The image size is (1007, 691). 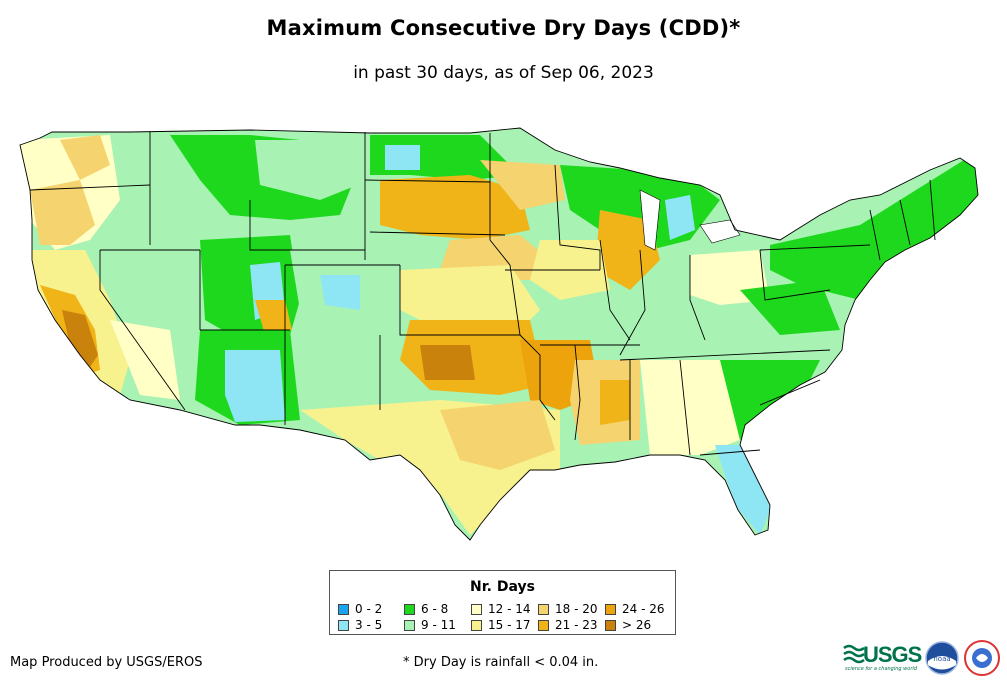 What do you see at coordinates (982, 658) in the screenshot?
I see `nws-logo-icon` at bounding box center [982, 658].